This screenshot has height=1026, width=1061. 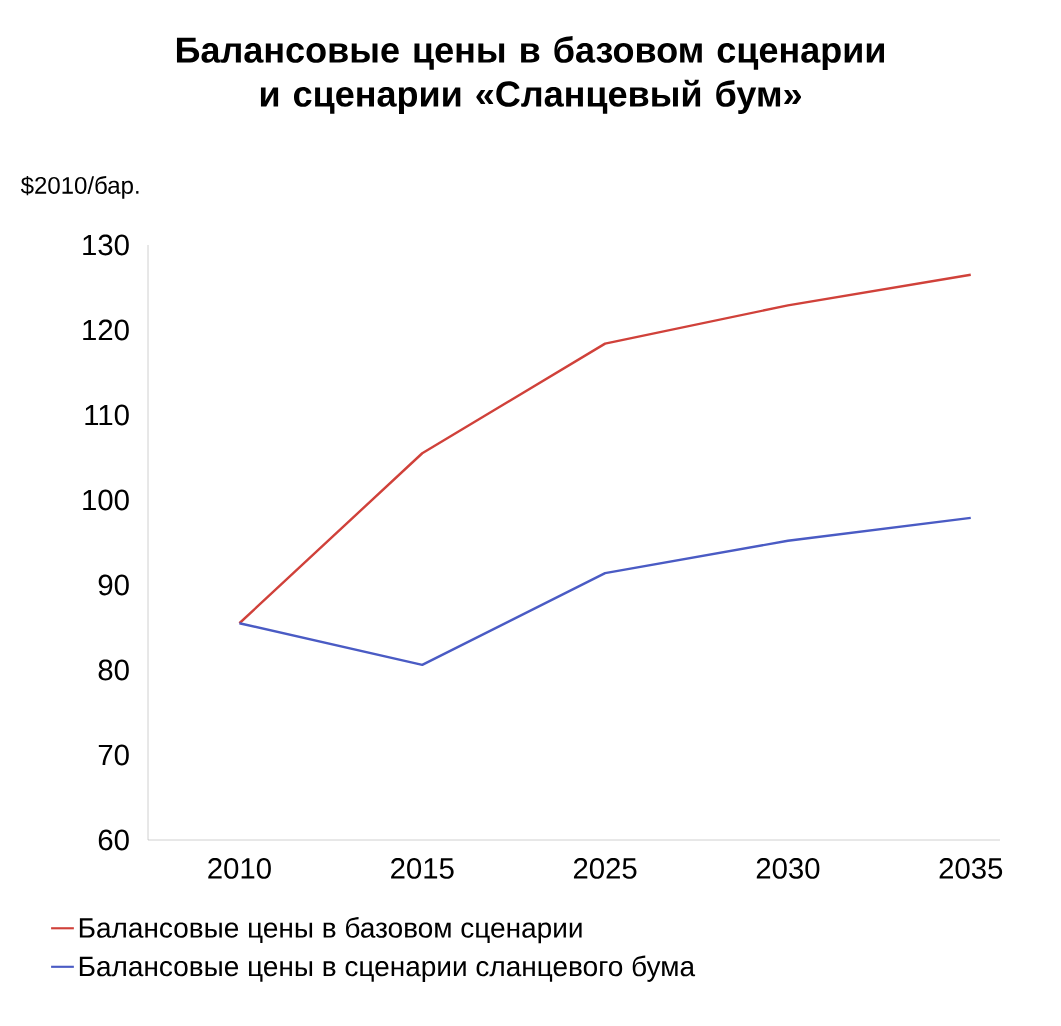 I want to click on x-tick-label: 2010, so click(x=239, y=868).